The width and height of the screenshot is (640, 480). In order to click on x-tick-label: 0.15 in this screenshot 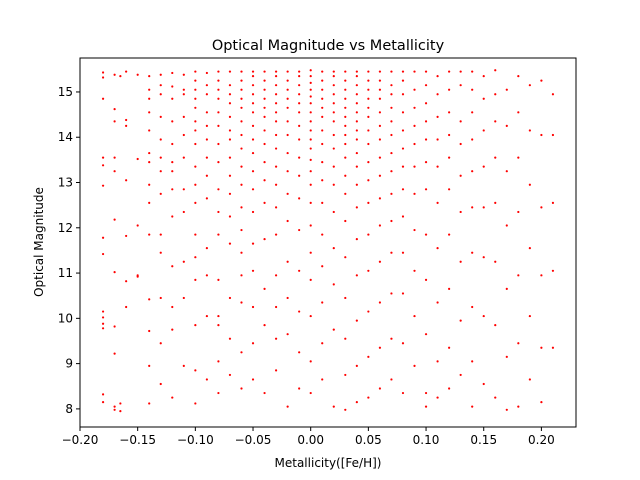, I will do `click(483, 440)`.